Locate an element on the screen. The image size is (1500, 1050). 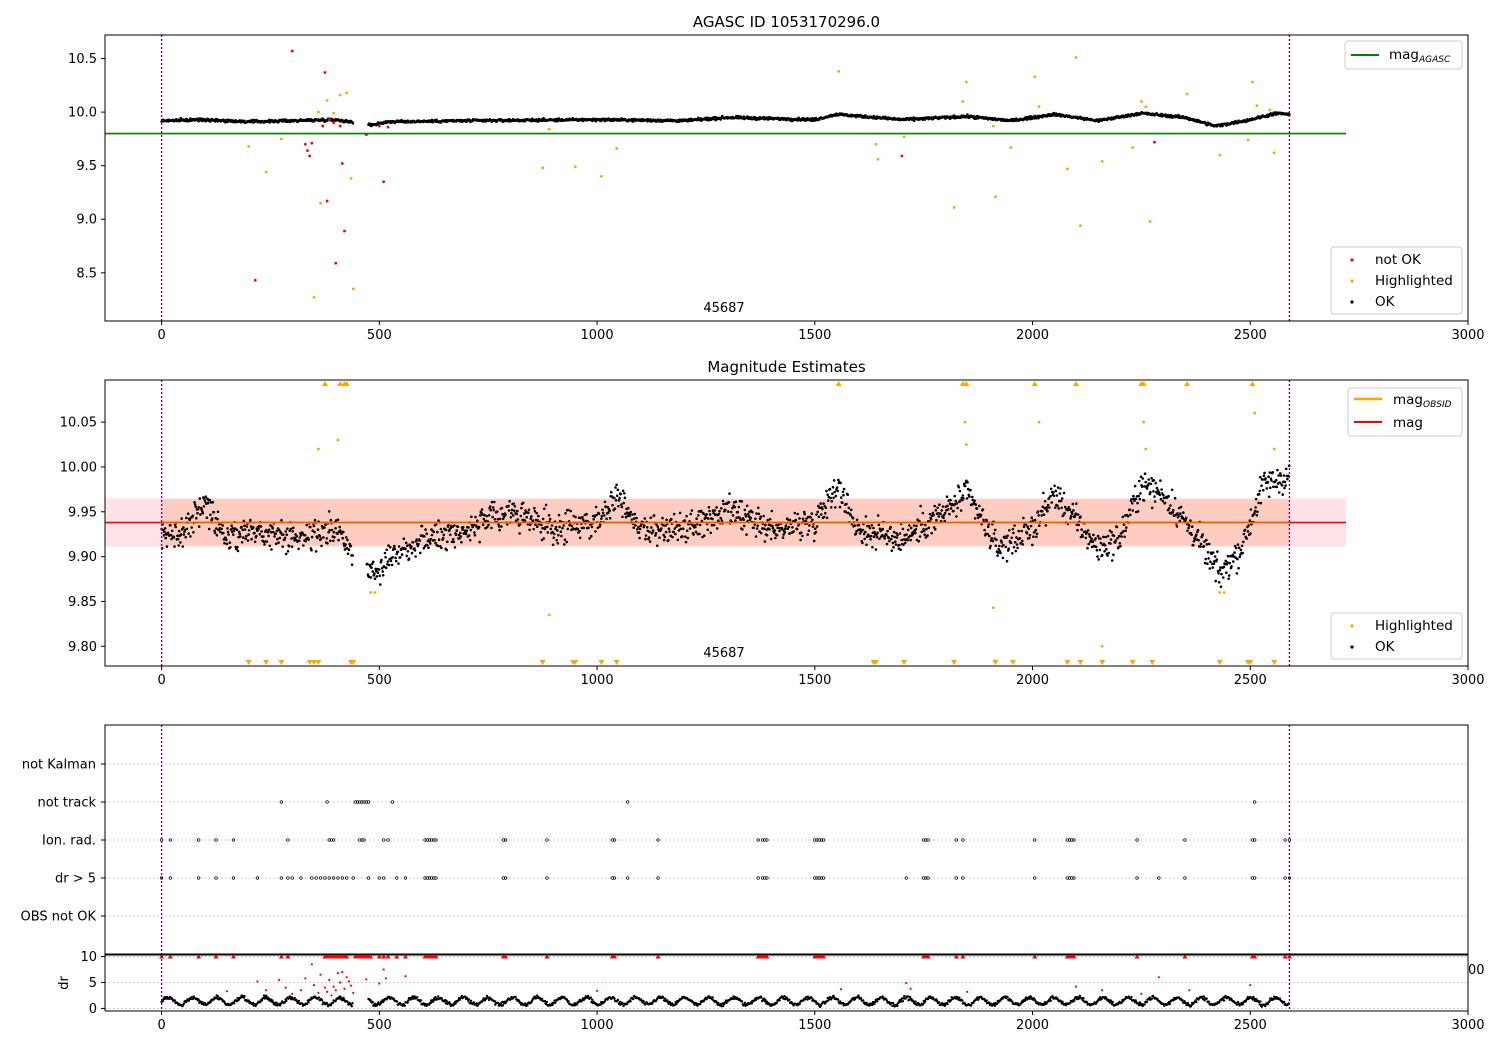
mid-highlighted-below-marker is located at coordinates (1132, 662).